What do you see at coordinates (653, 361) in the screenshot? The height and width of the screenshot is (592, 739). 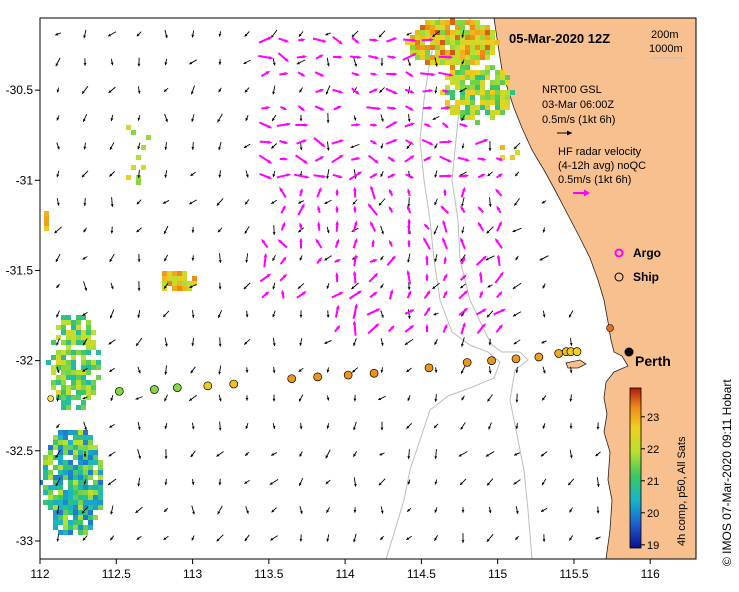 I see `perth-label: Perth` at bounding box center [653, 361].